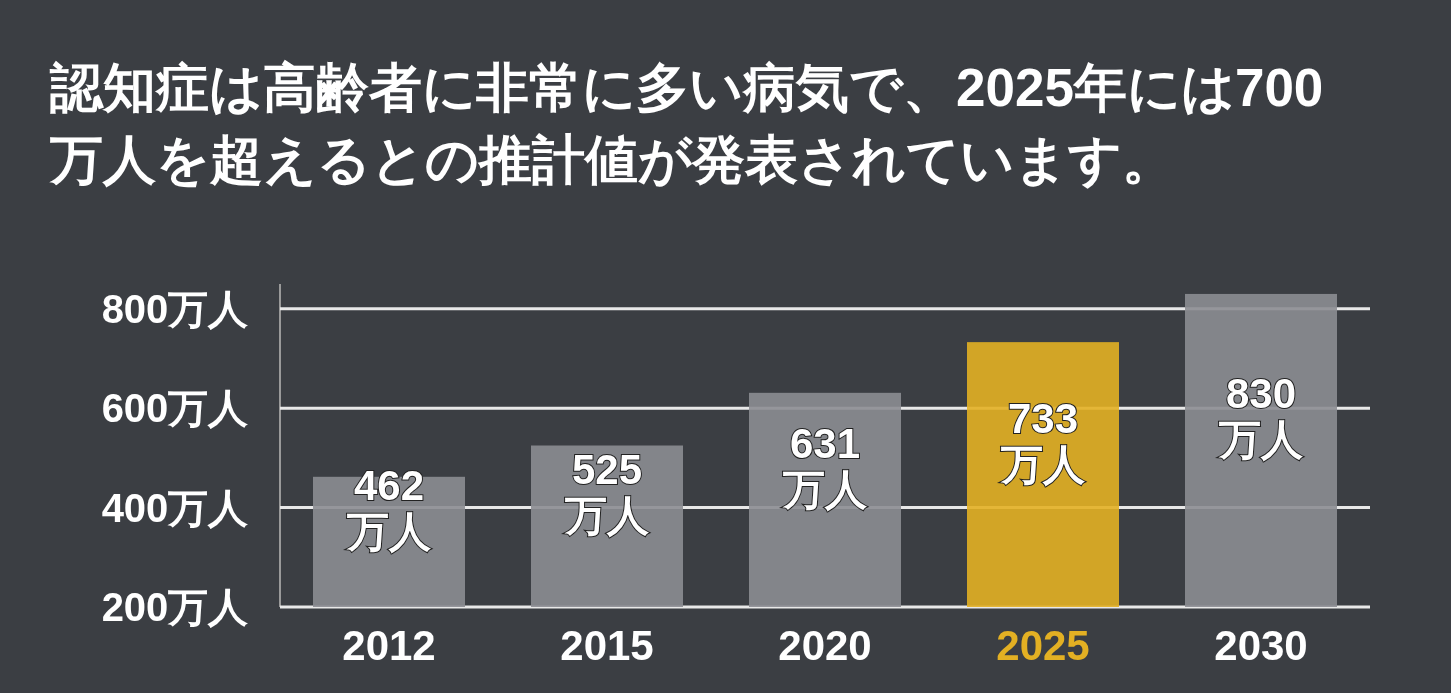  What do you see at coordinates (175, 607) in the screenshot?
I see `y-tick-label: 200万人` at bounding box center [175, 607].